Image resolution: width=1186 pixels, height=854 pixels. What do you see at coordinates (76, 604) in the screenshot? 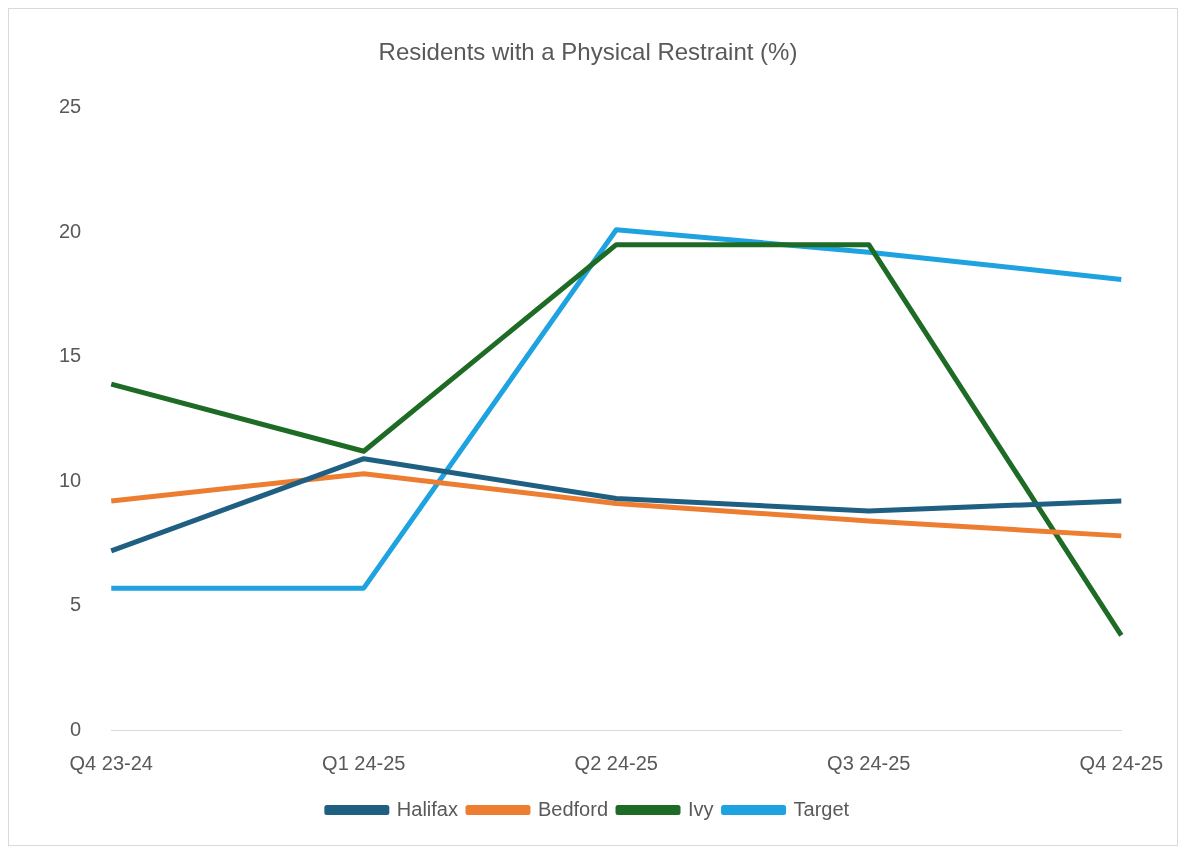
I see `y-tick-label: 5` at bounding box center [76, 604].